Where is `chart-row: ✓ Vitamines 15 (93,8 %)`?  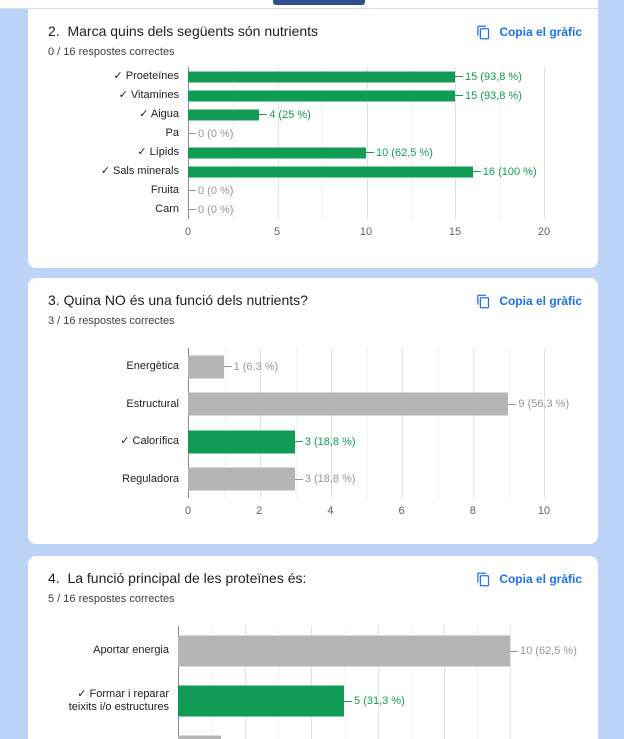
chart-row: ✓ Vitamines 15 (93,8 %) is located at coordinates (319, 95).